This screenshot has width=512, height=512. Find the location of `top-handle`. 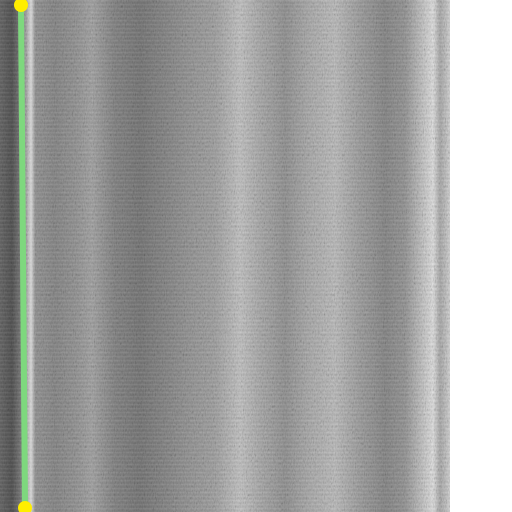

top-handle is located at coordinates (21, 6).